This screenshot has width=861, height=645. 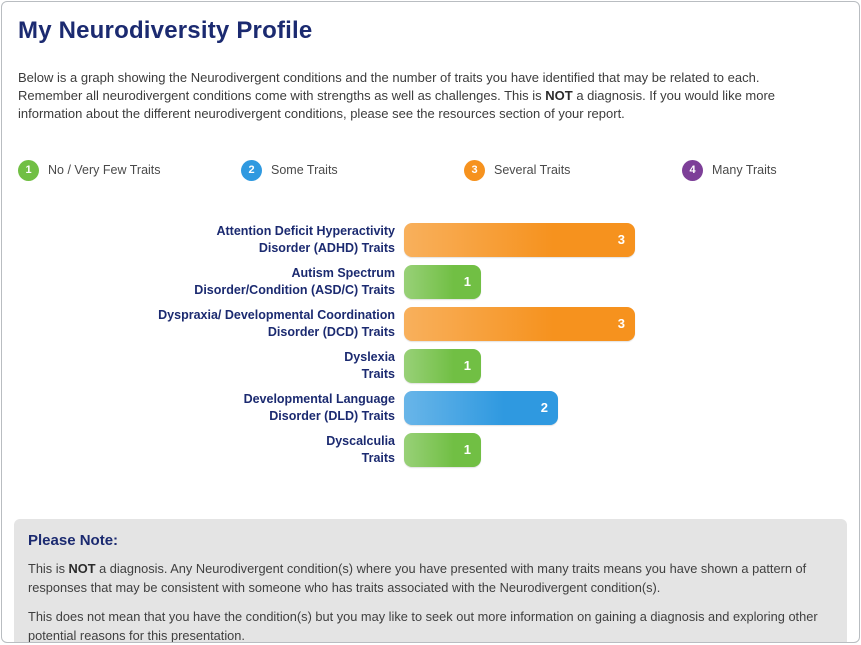 What do you see at coordinates (467, 282) in the screenshot?
I see `bar-value-asd: 1` at bounding box center [467, 282].